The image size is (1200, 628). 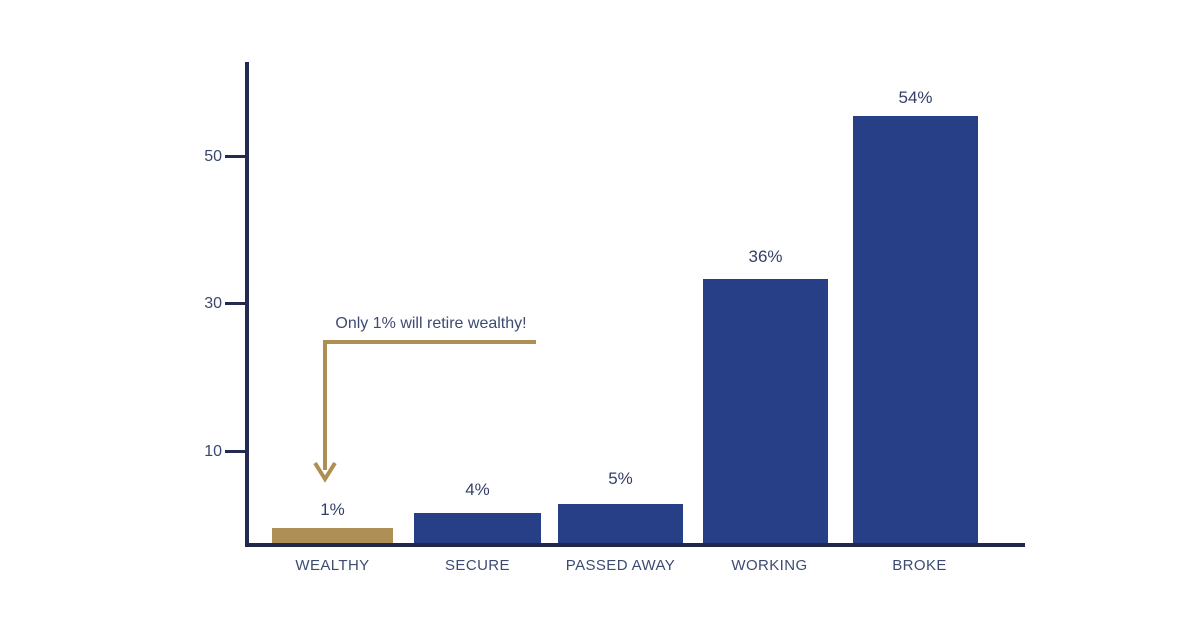 I want to click on bar-working, so click(x=765, y=411).